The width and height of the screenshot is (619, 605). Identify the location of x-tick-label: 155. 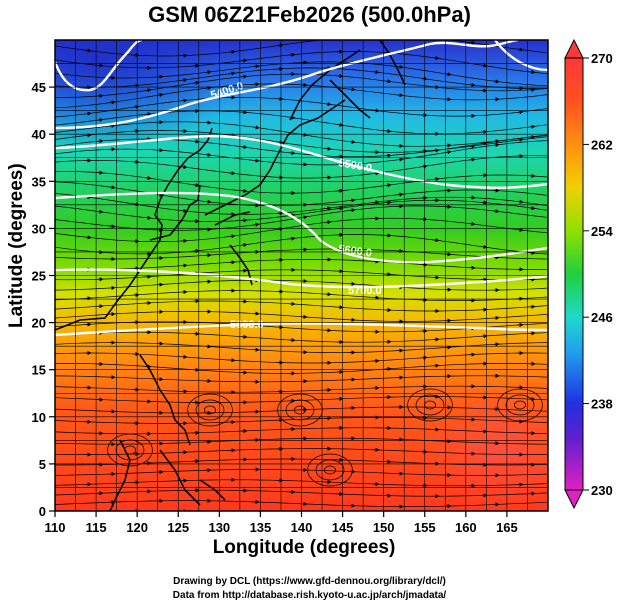
(425, 527).